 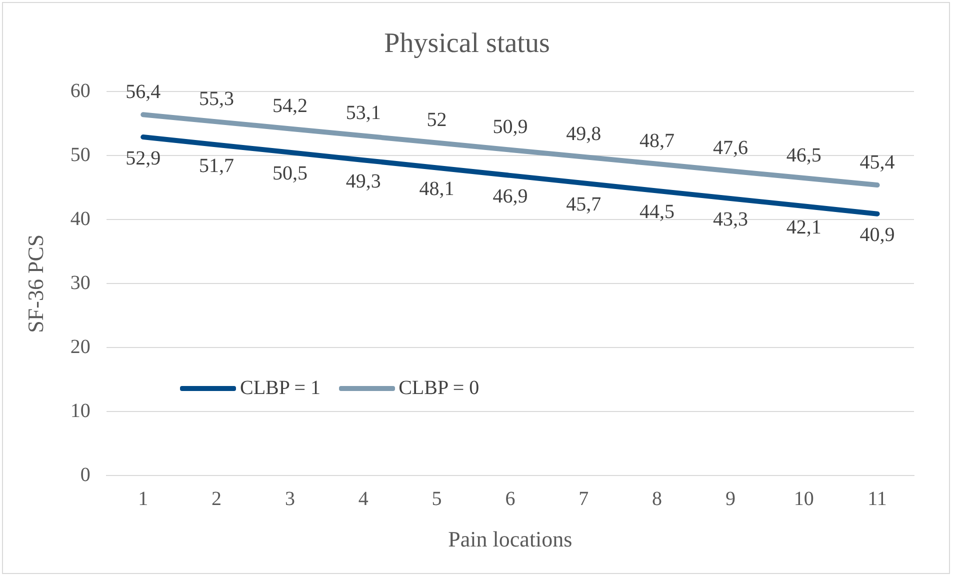 What do you see at coordinates (510, 539) in the screenshot?
I see `x-axis-title: Pain locations` at bounding box center [510, 539].